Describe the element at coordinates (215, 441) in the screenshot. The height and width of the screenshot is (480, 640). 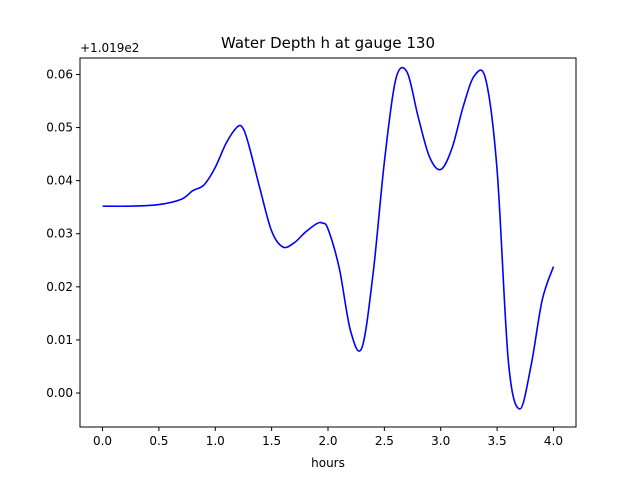
I see `x-tick-label: 1.0` at that location.